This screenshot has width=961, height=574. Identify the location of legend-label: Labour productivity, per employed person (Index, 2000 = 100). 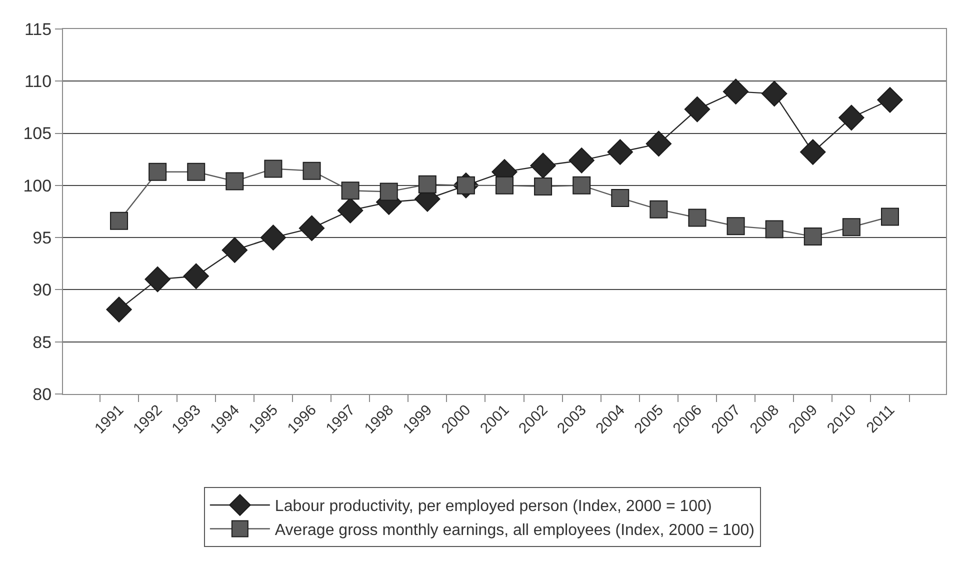
(493, 507).